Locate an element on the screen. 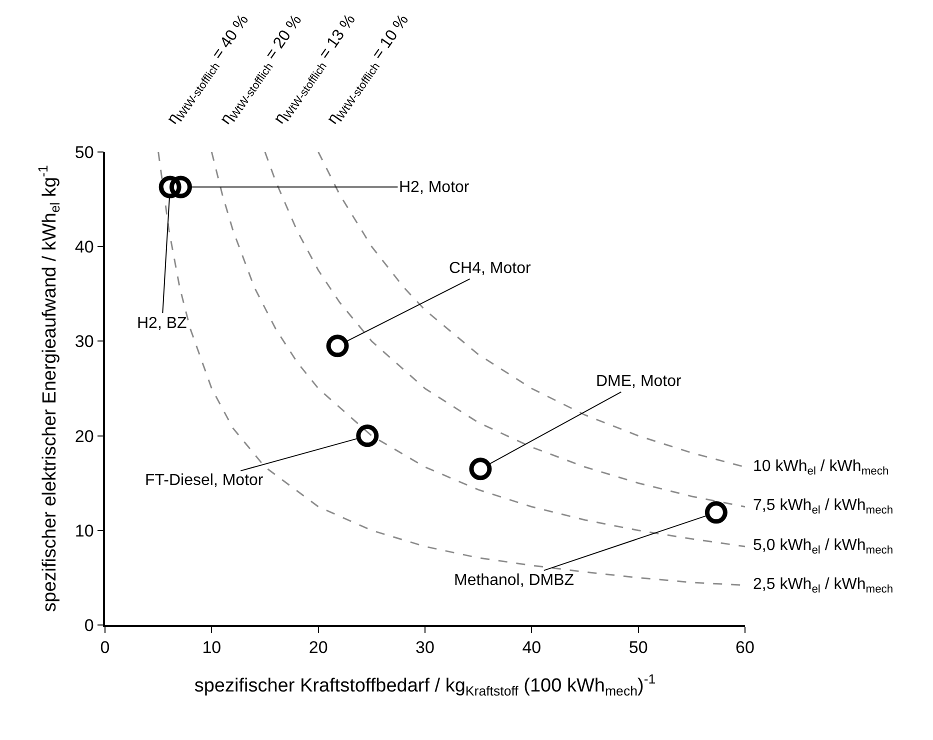  y-tick-label: 20 is located at coordinates (84, 436).